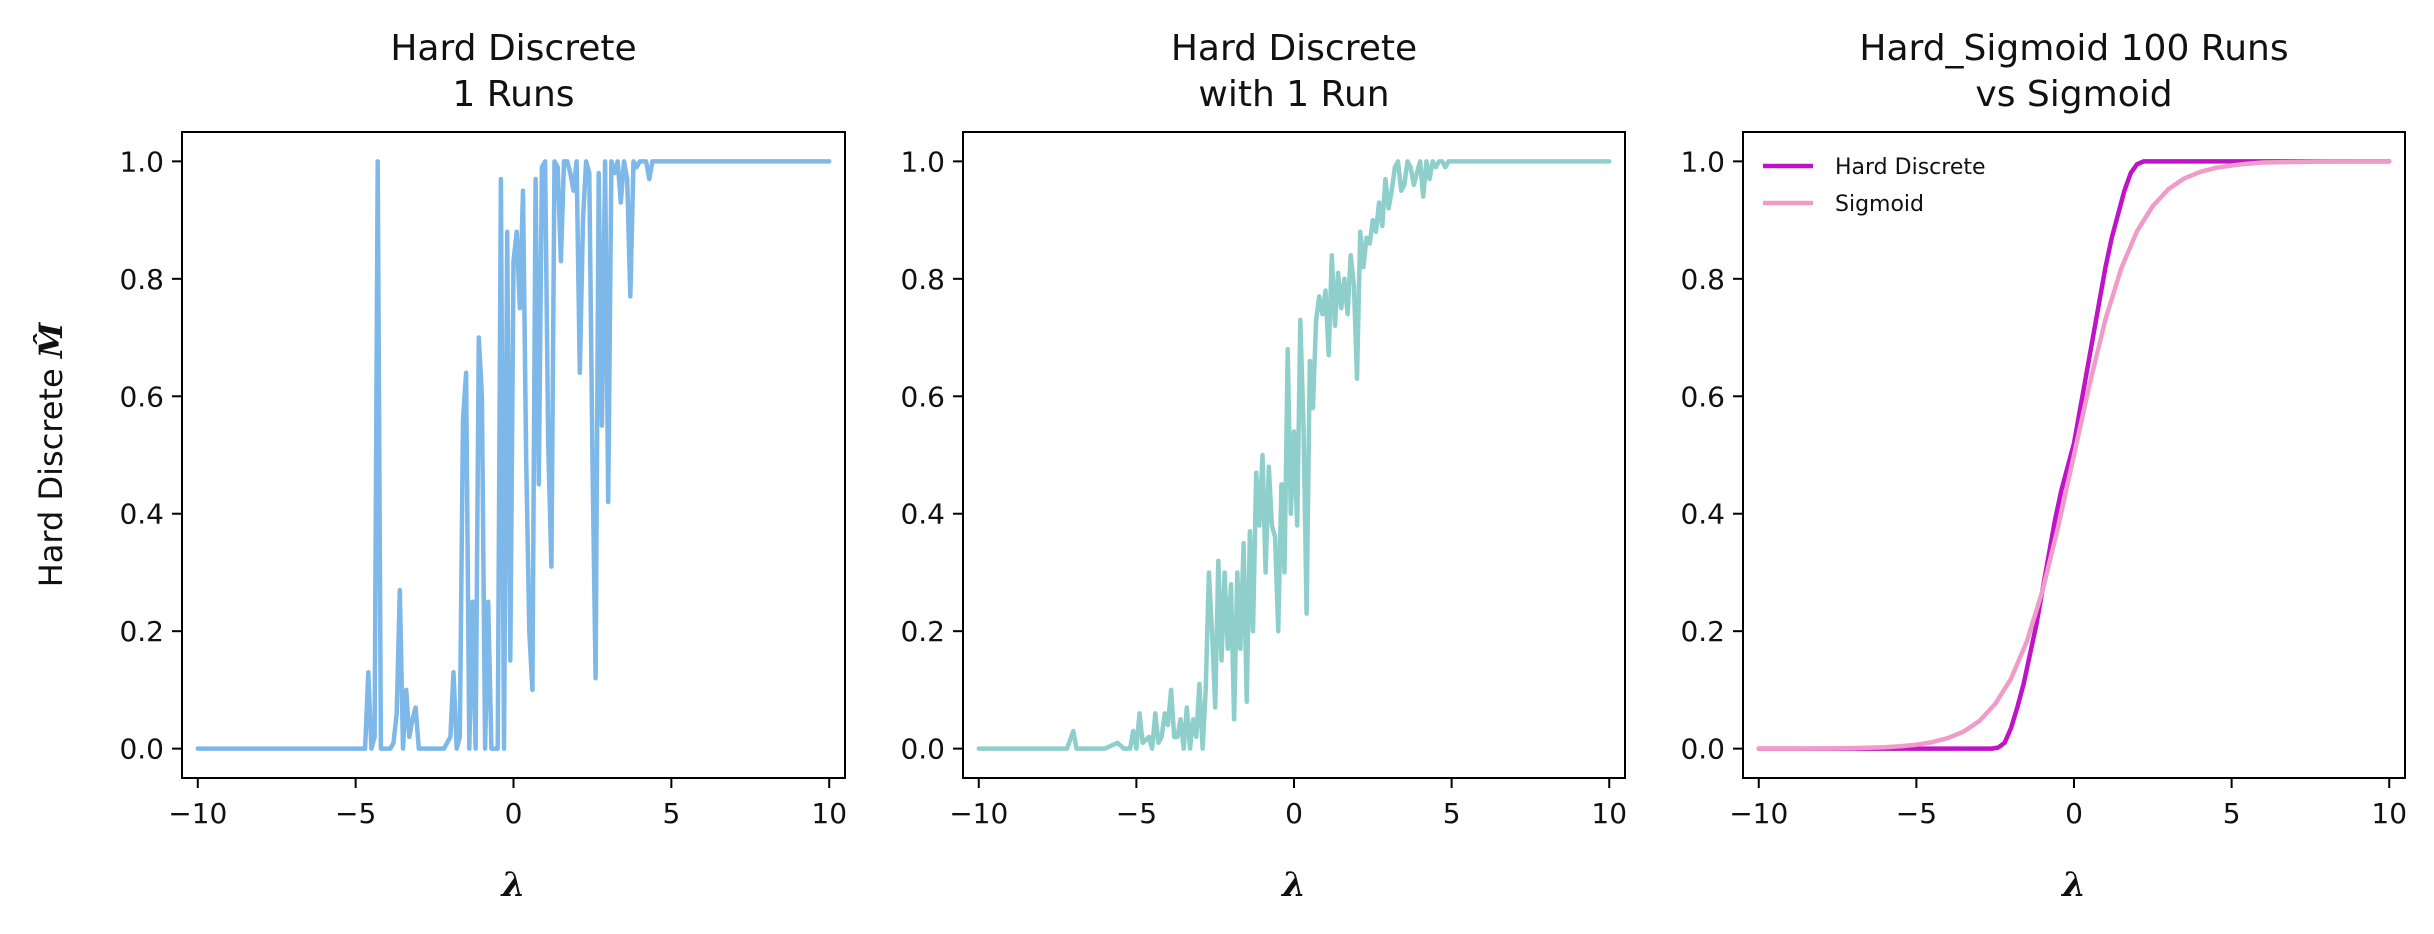 This screenshot has width=2434, height=934. Describe the element at coordinates (141, 161) in the screenshot. I see `chart-1-y-tick-label: 1.0` at that location.